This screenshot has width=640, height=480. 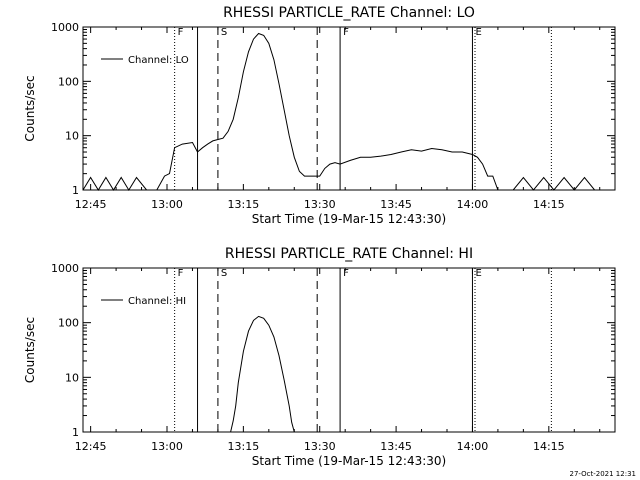 I want to click on chart-title: RHESSI PARTICLE_RATE Channel: LO, so click(x=349, y=13).